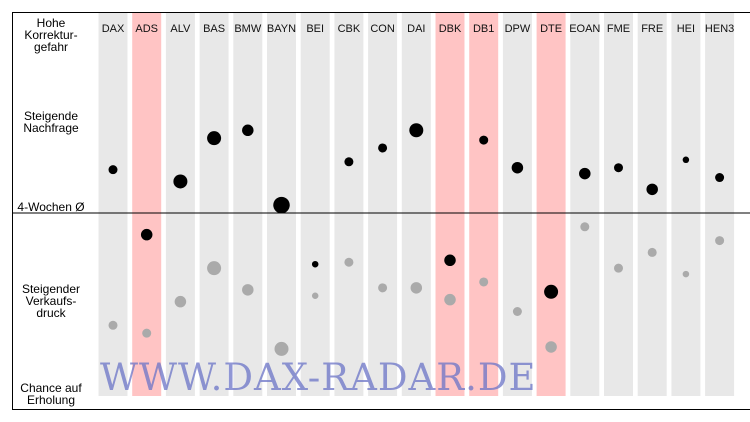 The height and width of the screenshot is (422, 750). I want to click on point-current-bayn, so click(281, 205).